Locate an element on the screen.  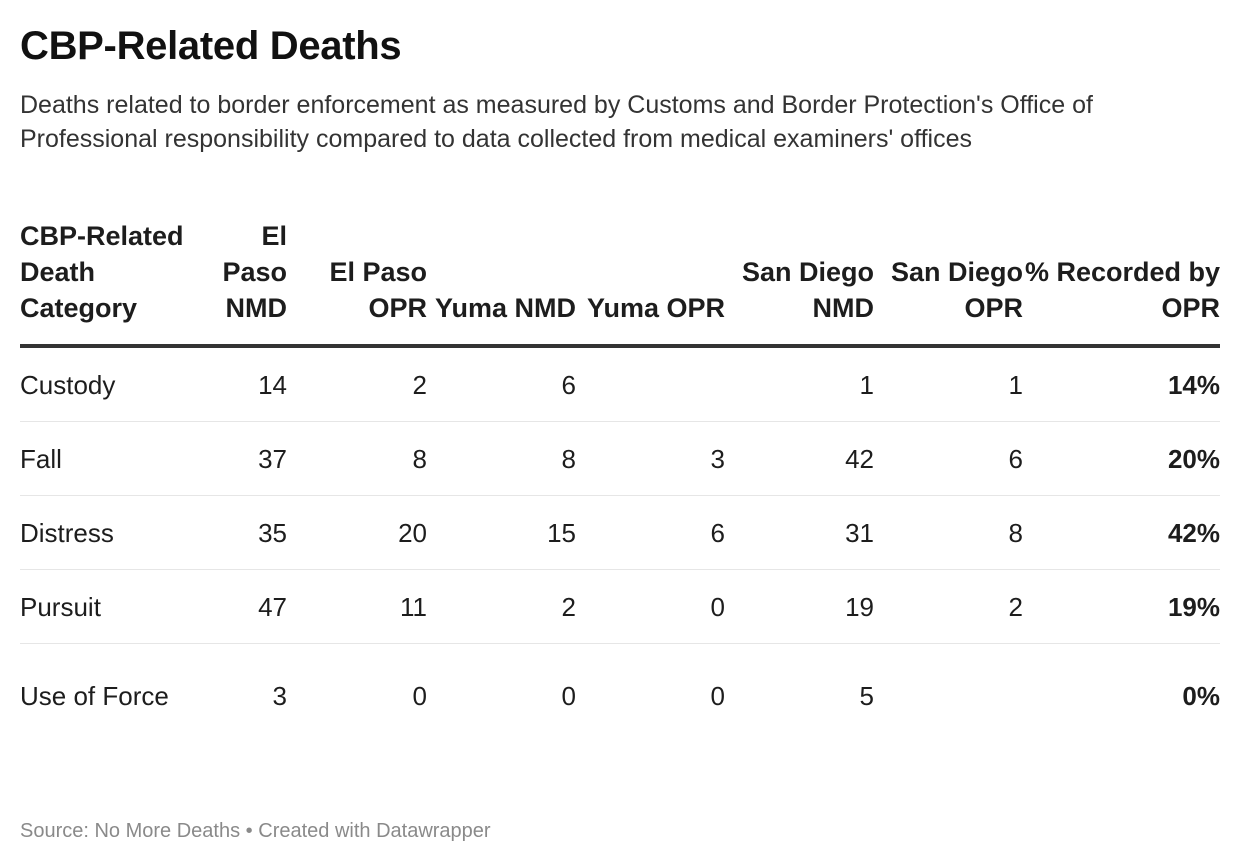
table-row: Pursuit 47 11 2 0 19 2 19% is located at coordinates (620, 606).